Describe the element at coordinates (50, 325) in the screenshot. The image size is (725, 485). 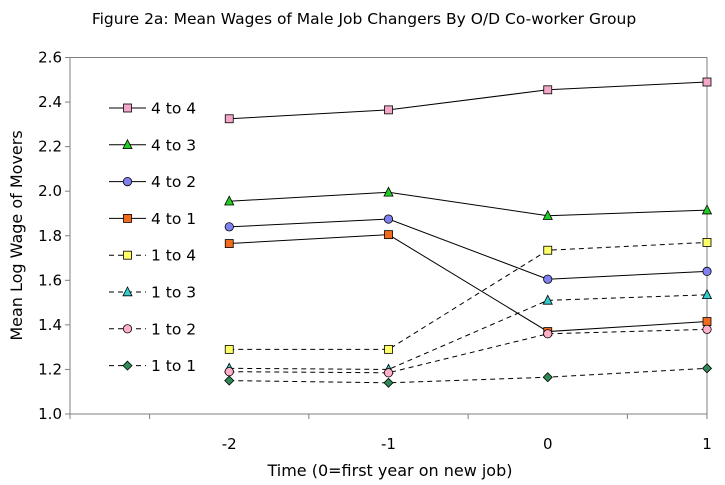
I see `y-tick-label: 1.4` at that location.